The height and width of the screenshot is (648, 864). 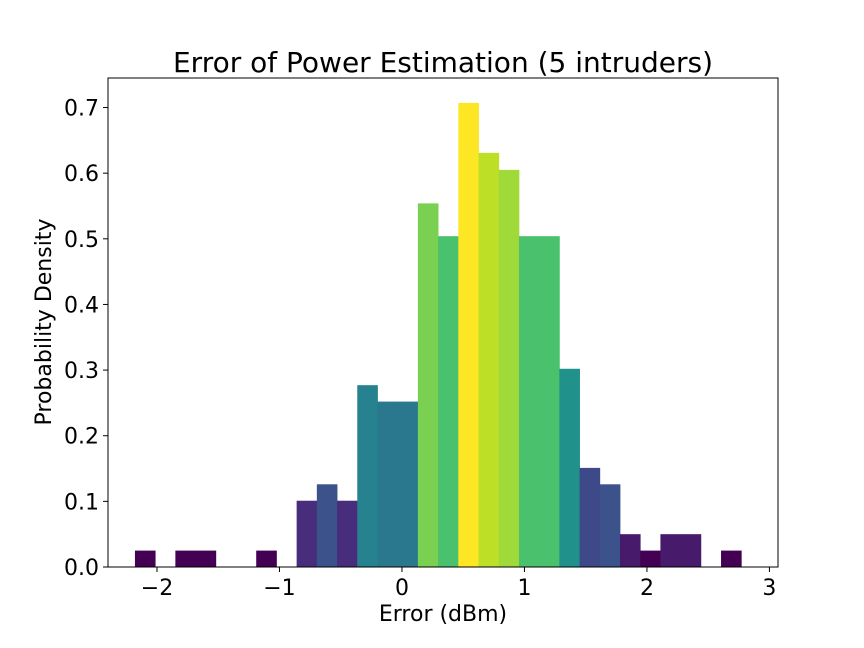 I want to click on y-tick-label: 0.1, so click(x=81, y=502).